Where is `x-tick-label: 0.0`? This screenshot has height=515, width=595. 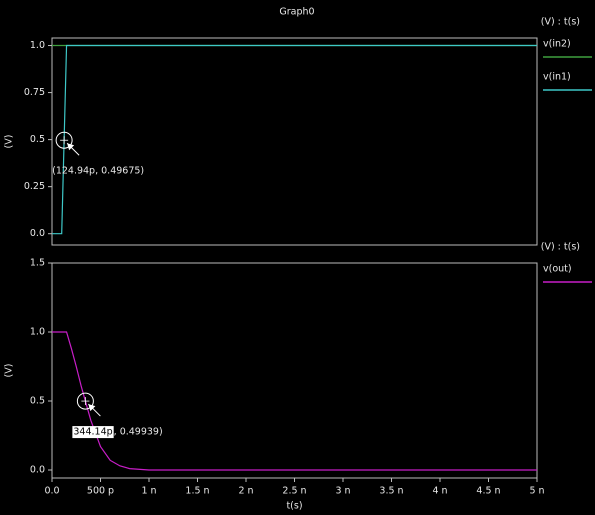
x-tick-label: 0.0 is located at coordinates (51, 491).